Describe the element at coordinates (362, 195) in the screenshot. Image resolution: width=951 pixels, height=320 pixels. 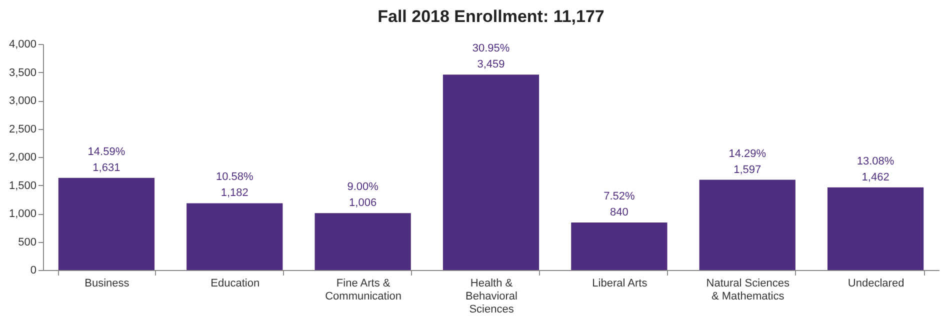
I see `text: 9.00% 1,006` at that location.